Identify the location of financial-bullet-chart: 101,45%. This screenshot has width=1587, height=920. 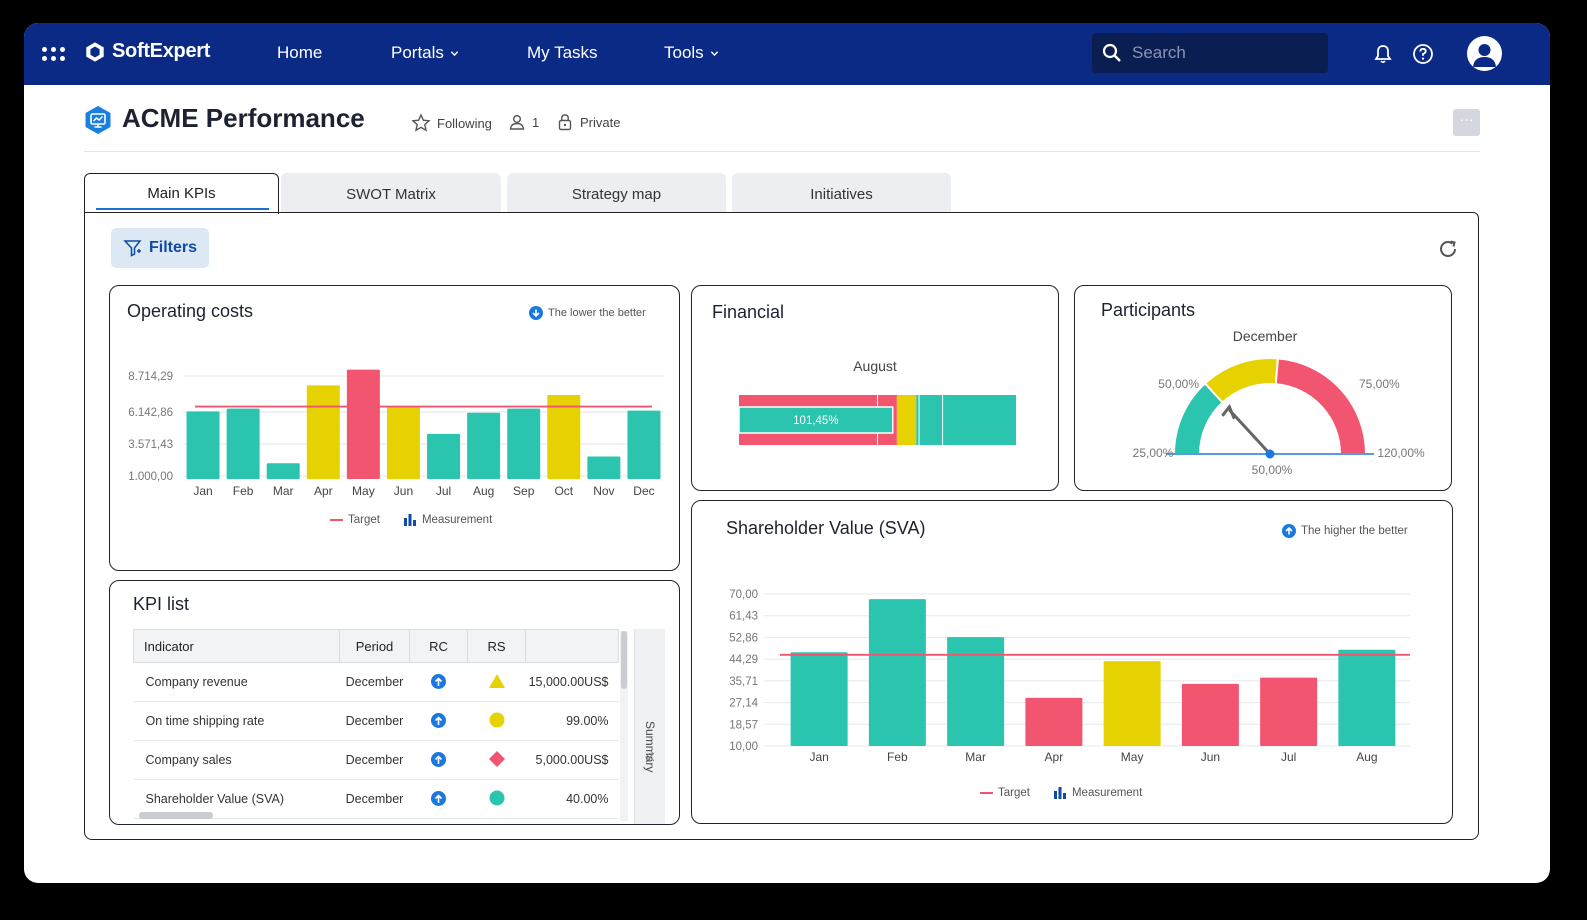
(877, 420).